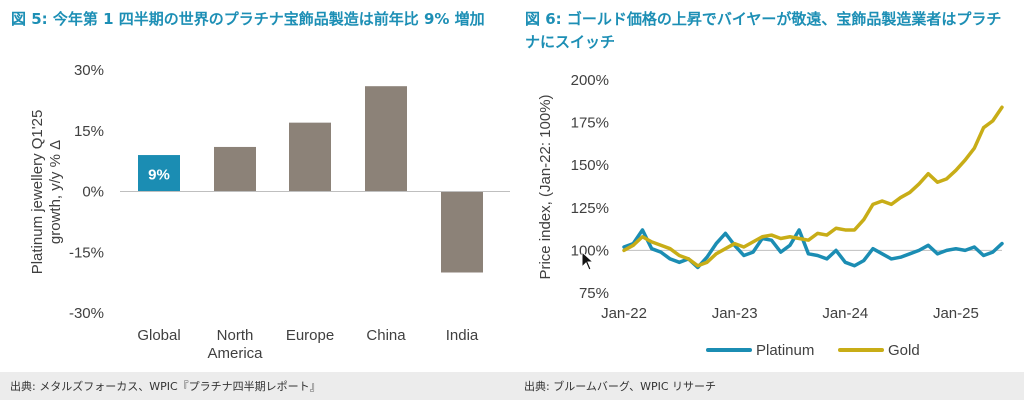 The image size is (1024, 400). Describe the element at coordinates (956, 313) in the screenshot. I see `x-tick-label: Jan-25` at that location.